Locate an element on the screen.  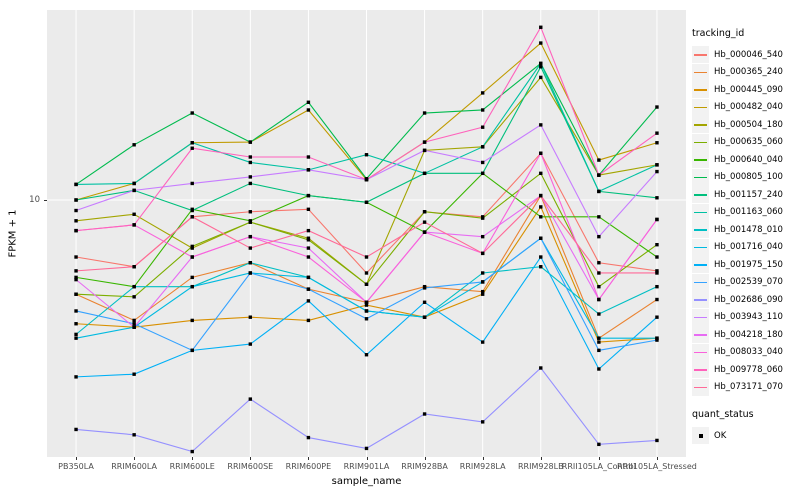
legend-item-label: Hb_001975_150 is located at coordinates (748, 264).